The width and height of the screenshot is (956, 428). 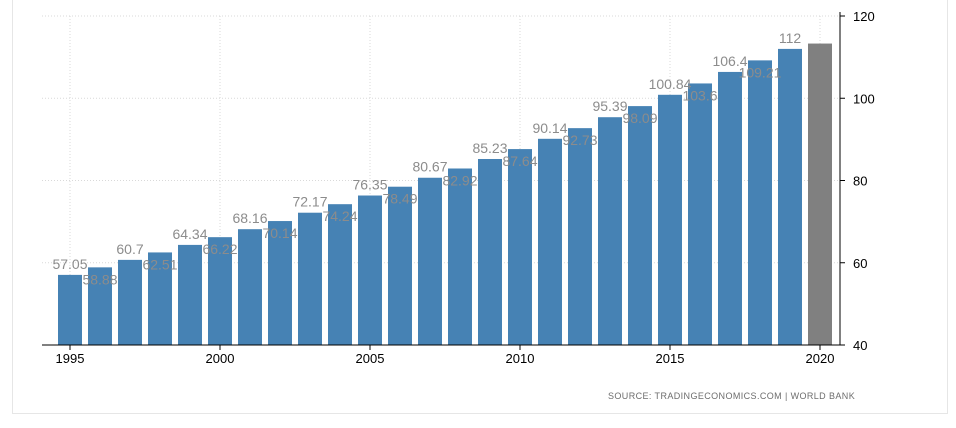 I want to click on value-label-2008: 82.92, so click(x=459, y=180).